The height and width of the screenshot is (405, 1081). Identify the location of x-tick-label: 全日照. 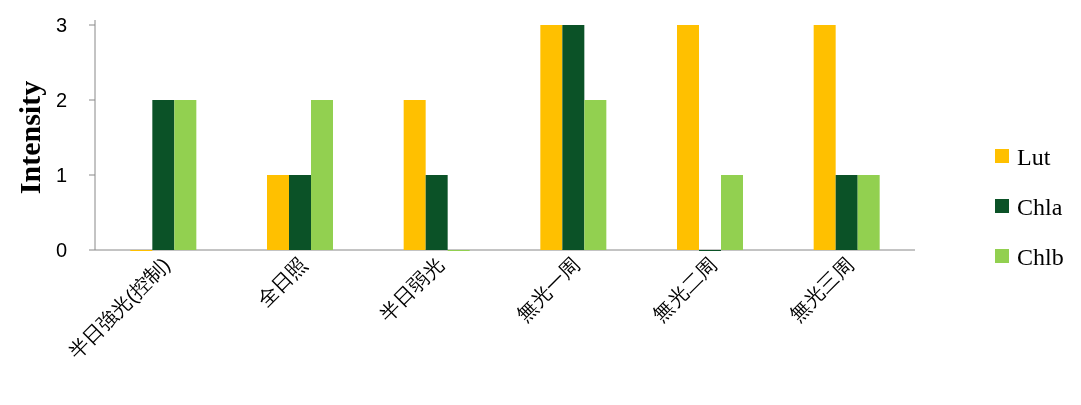
(281, 282).